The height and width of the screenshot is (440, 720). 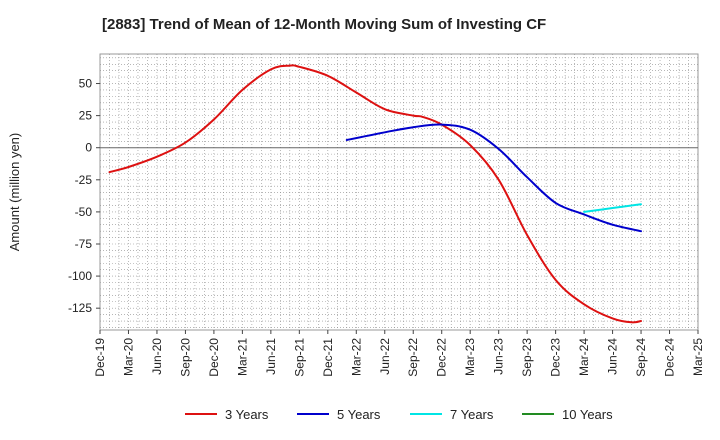 What do you see at coordinates (84, 196) in the screenshot?
I see `y-tick-labels: 50 25 0 -25 -50 -75 -100 -125` at bounding box center [84, 196].